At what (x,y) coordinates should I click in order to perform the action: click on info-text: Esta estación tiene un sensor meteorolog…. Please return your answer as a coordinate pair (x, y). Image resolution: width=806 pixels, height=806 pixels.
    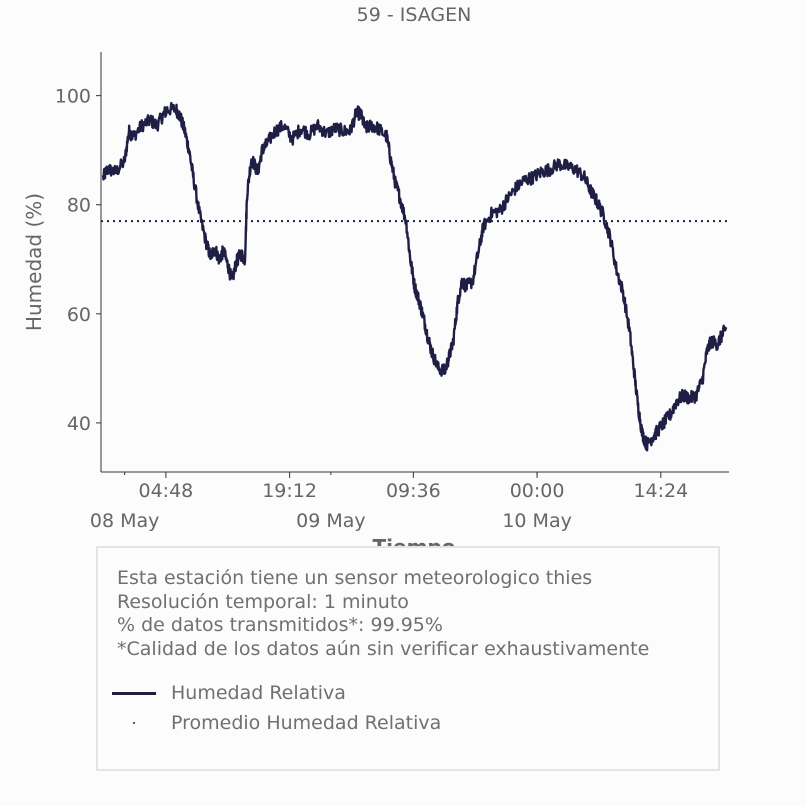
    Looking at the image, I should click on (383, 614).